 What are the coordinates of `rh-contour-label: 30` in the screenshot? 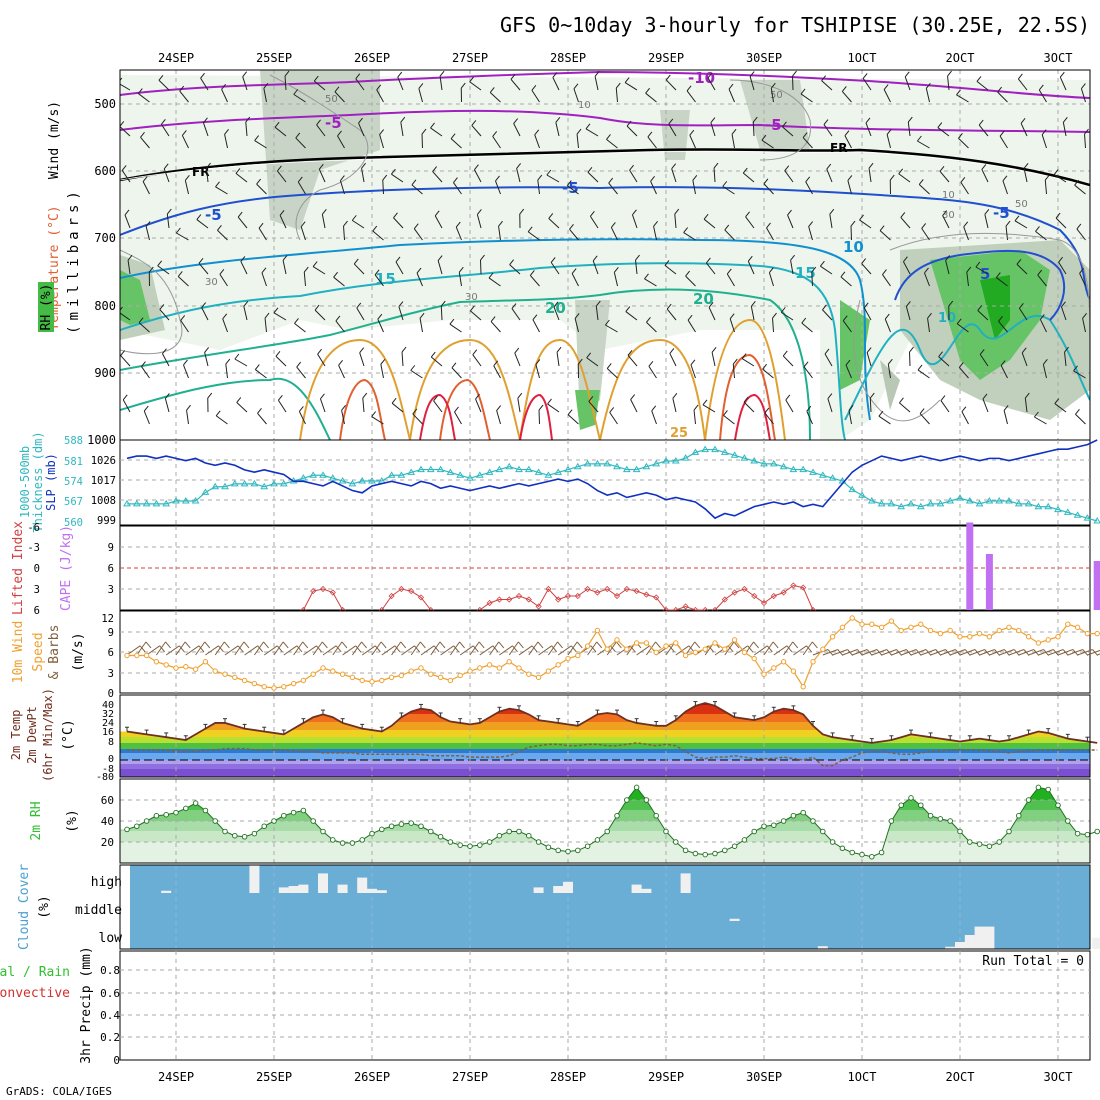 It's located at (948, 215).